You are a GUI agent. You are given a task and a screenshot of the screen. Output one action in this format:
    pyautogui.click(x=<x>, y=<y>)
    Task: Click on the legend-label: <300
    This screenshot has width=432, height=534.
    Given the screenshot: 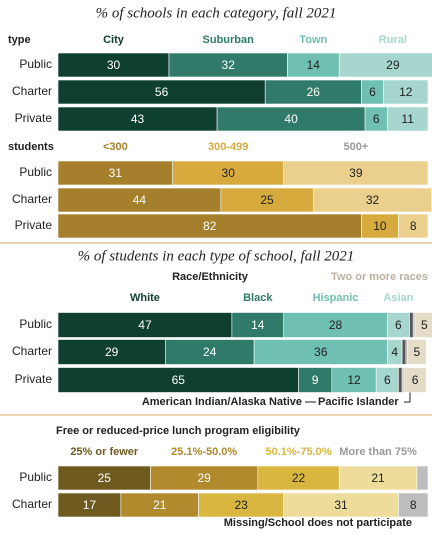 What is the action you would take?
    pyautogui.click(x=115, y=147)
    